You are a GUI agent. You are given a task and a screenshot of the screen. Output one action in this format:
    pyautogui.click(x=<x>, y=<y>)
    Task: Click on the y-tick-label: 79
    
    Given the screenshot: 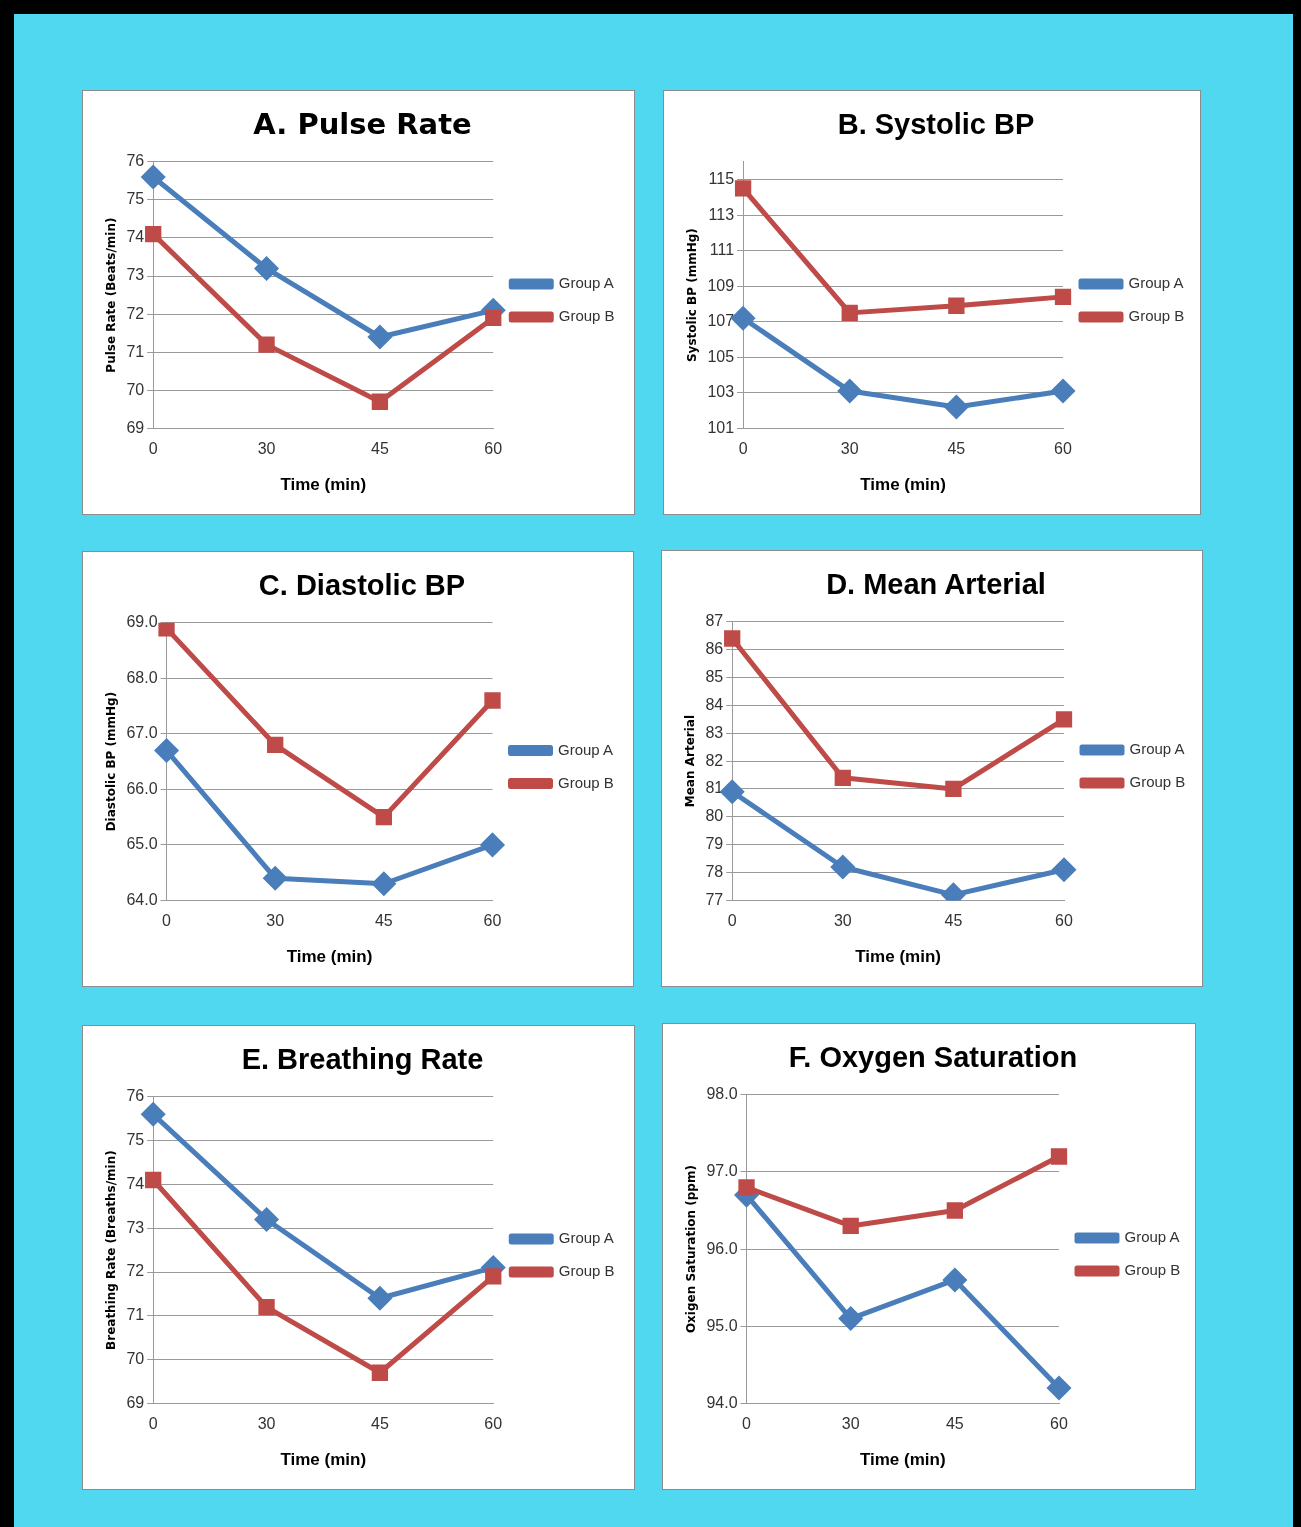 What is the action you would take?
    pyautogui.click(x=714, y=844)
    